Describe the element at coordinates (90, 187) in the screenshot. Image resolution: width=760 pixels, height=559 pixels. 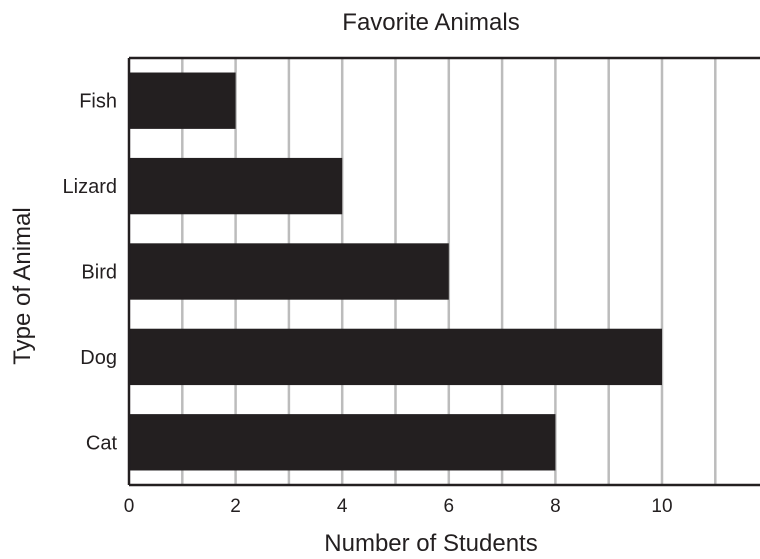
I see `category-label: Lizard` at that location.